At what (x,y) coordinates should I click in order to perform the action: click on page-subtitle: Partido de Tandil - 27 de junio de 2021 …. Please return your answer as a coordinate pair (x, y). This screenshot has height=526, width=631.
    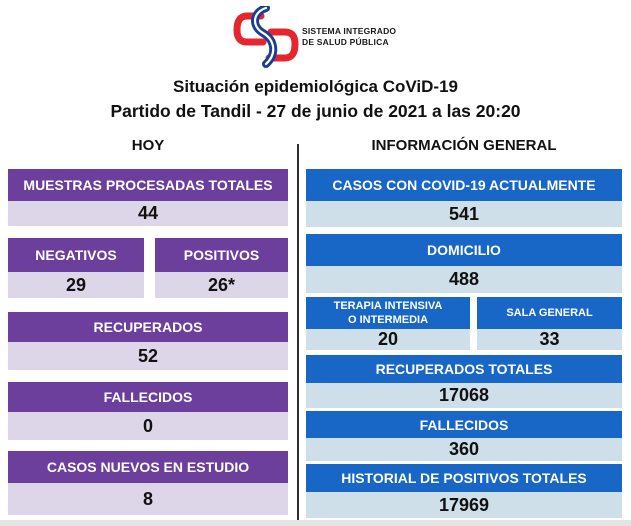
    Looking at the image, I should click on (315, 111).